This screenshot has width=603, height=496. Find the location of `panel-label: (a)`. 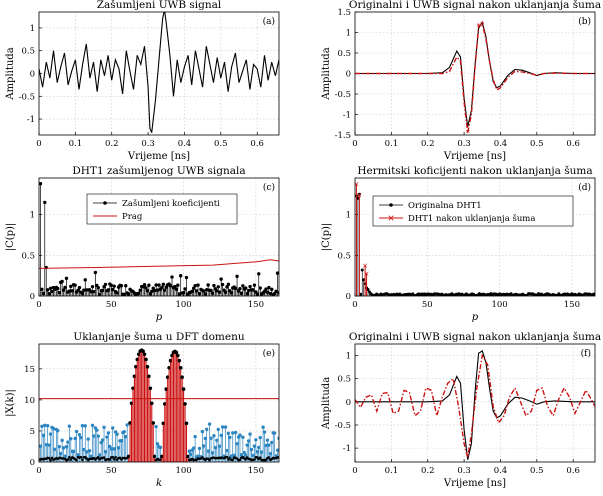

panel-label: (a) is located at coordinates (269, 21).